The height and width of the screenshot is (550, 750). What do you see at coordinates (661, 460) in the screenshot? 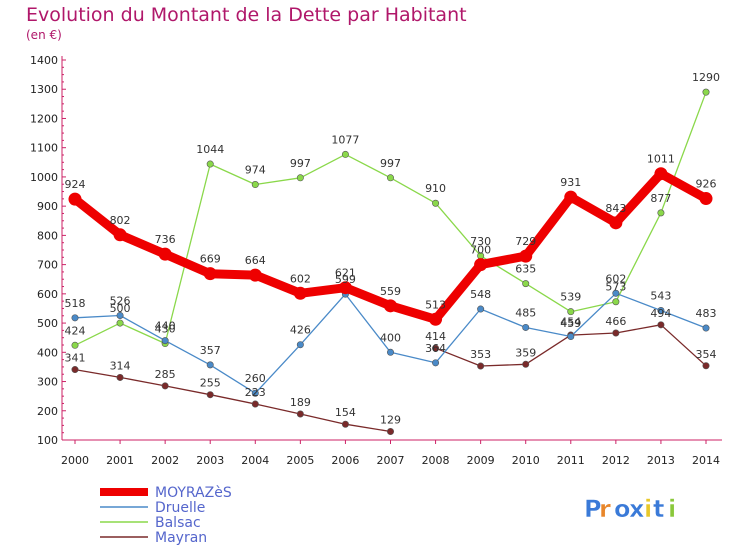
I see `x-tick-label: 2013` at bounding box center [661, 460].